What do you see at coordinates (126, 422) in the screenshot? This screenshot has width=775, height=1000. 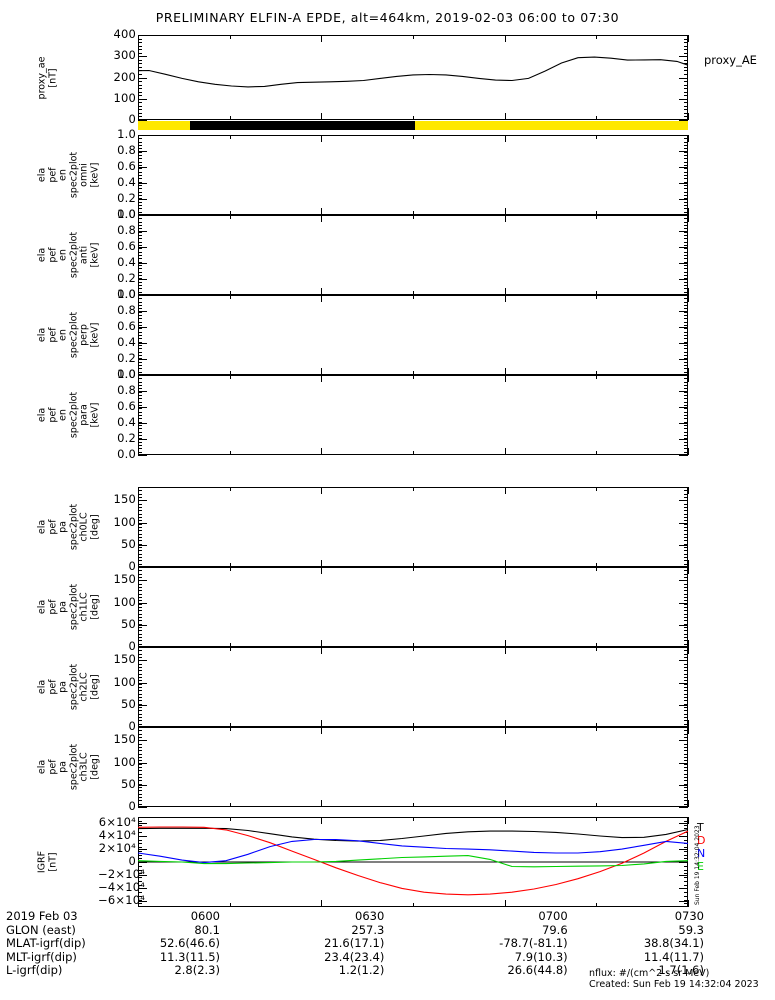 I see `ytick-label: 0.4` at bounding box center [126, 422].